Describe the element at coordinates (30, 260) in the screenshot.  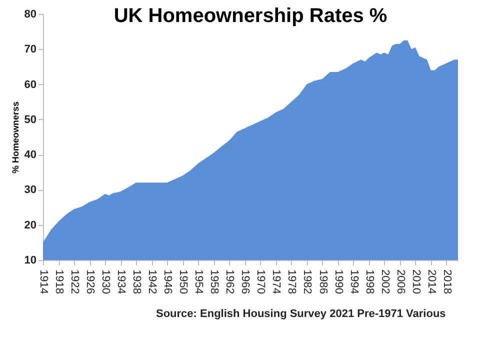
I see `y-tick-label: 10` at that location.